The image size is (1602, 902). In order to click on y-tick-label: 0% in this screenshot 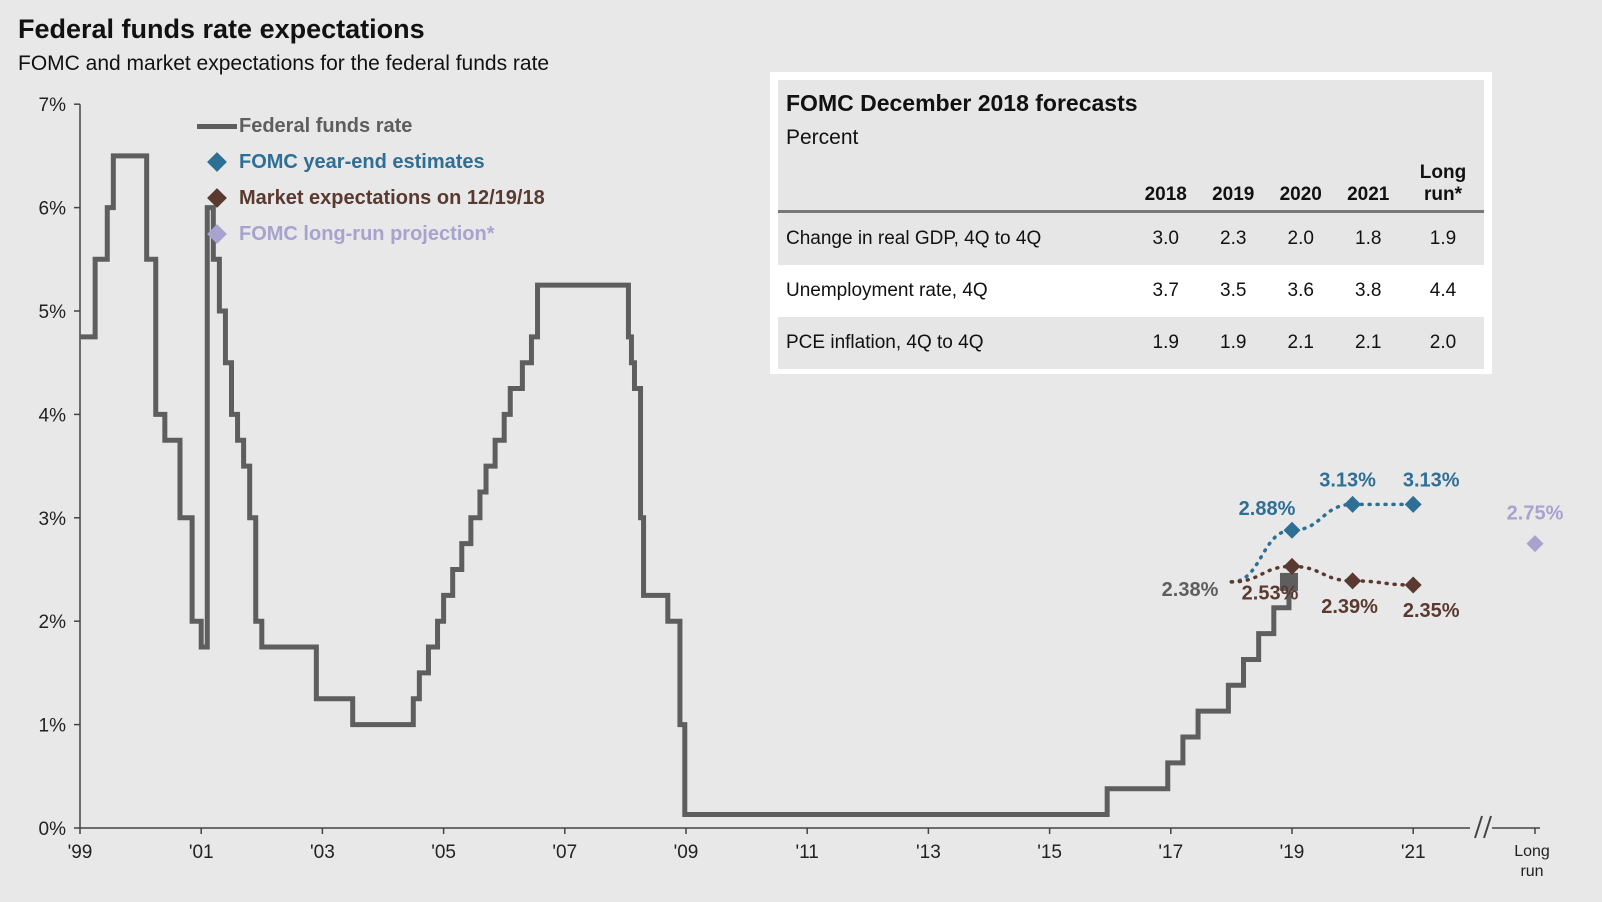, I will do `click(53, 829)`.